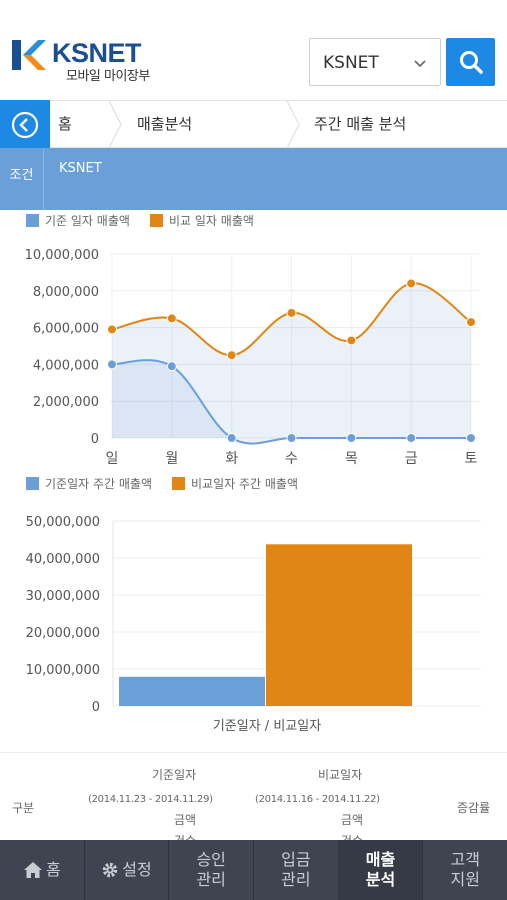  What do you see at coordinates (296, 879) in the screenshot?
I see `nav-deposit-line2: 관리` at bounding box center [296, 879].